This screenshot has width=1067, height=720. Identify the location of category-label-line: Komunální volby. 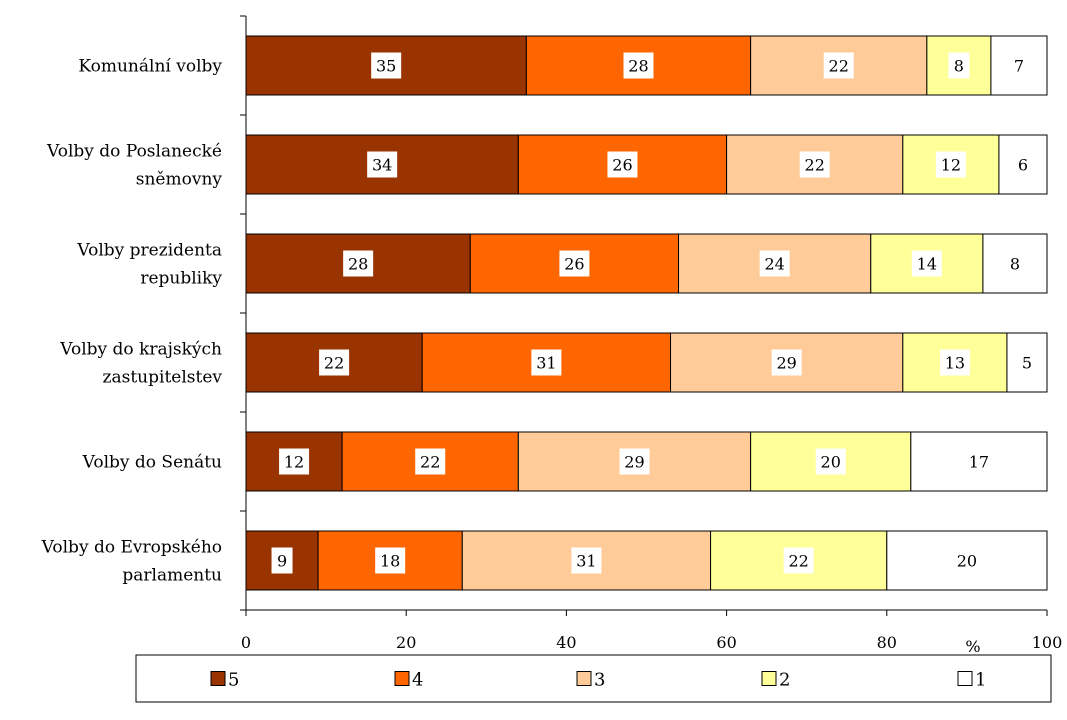
(150, 67).